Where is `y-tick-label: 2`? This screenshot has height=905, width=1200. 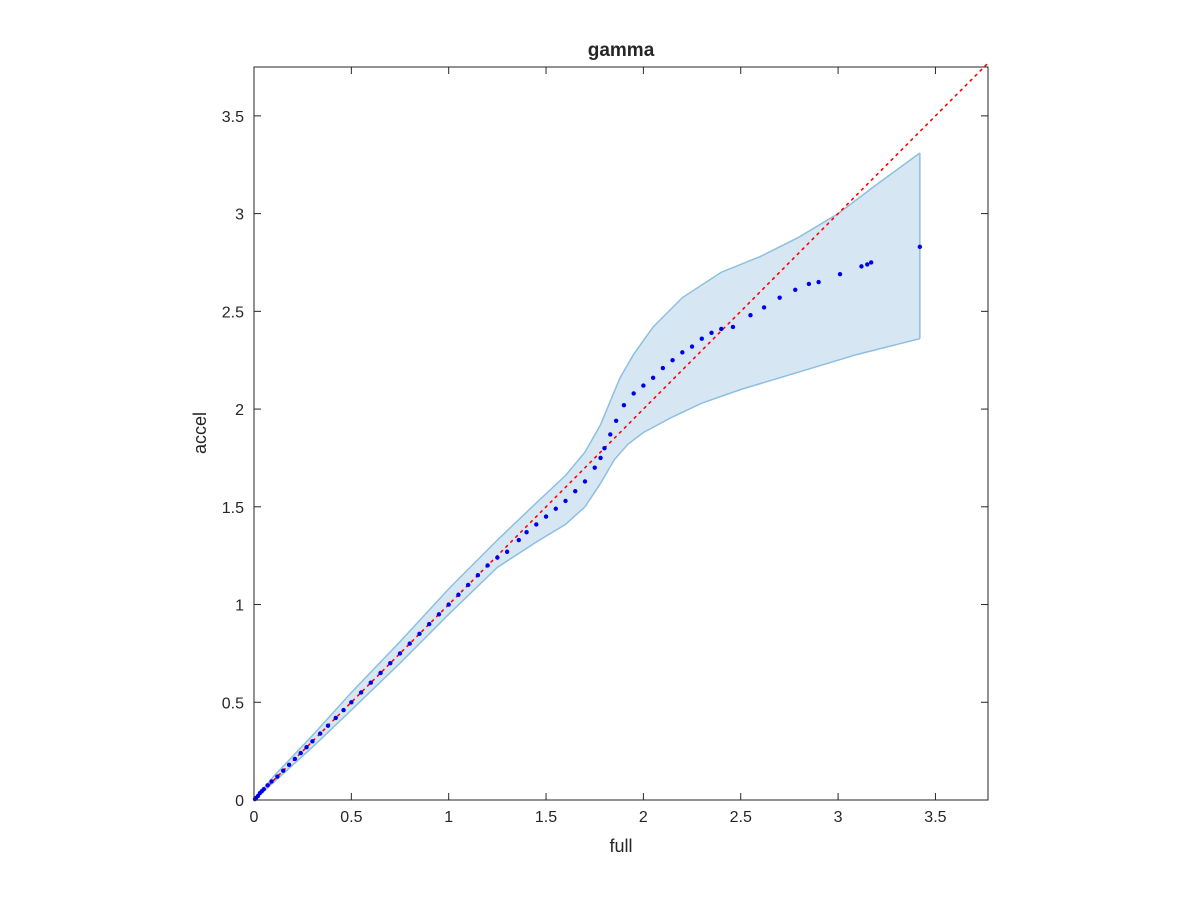
y-tick-label: 2 is located at coordinates (239, 410).